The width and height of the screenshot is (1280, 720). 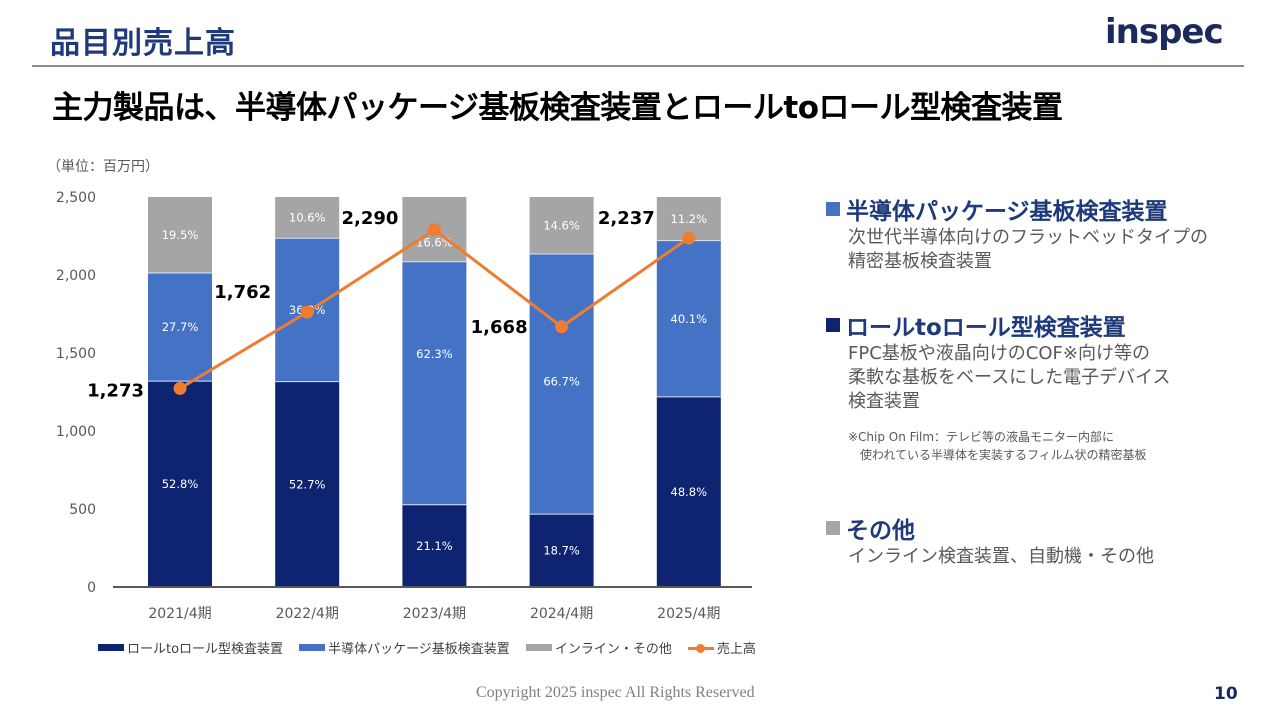 I want to click on bar-share-label: 14.6%, so click(x=561, y=225).